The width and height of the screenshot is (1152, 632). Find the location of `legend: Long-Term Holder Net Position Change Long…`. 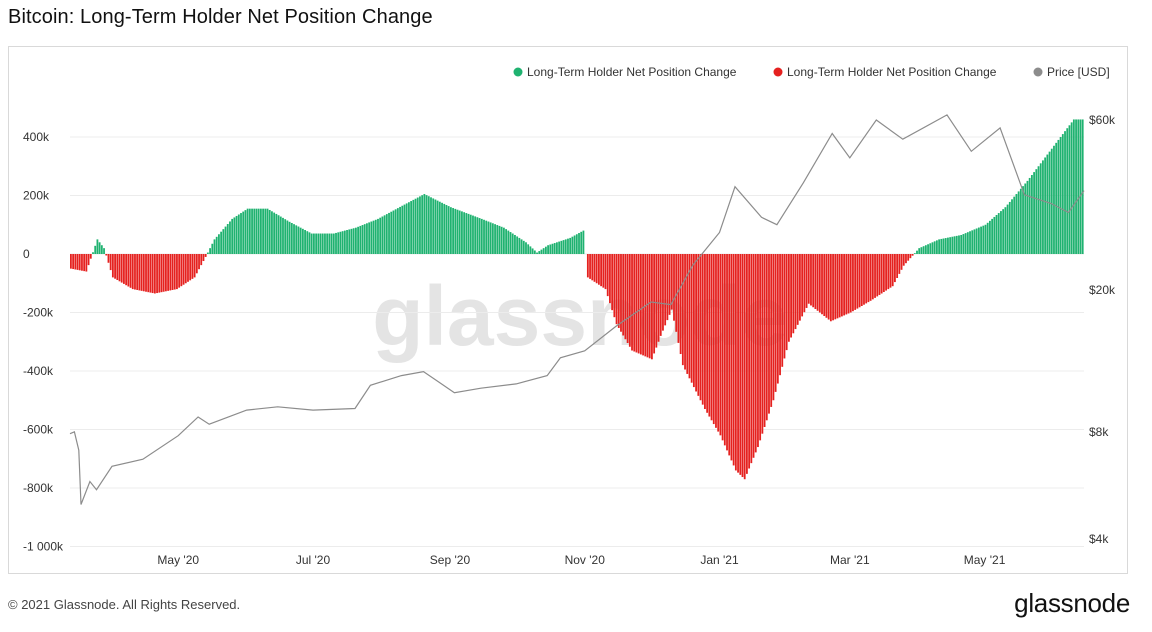

legend: Long-Term Holder Net Position Change Long… is located at coordinates (811, 72).